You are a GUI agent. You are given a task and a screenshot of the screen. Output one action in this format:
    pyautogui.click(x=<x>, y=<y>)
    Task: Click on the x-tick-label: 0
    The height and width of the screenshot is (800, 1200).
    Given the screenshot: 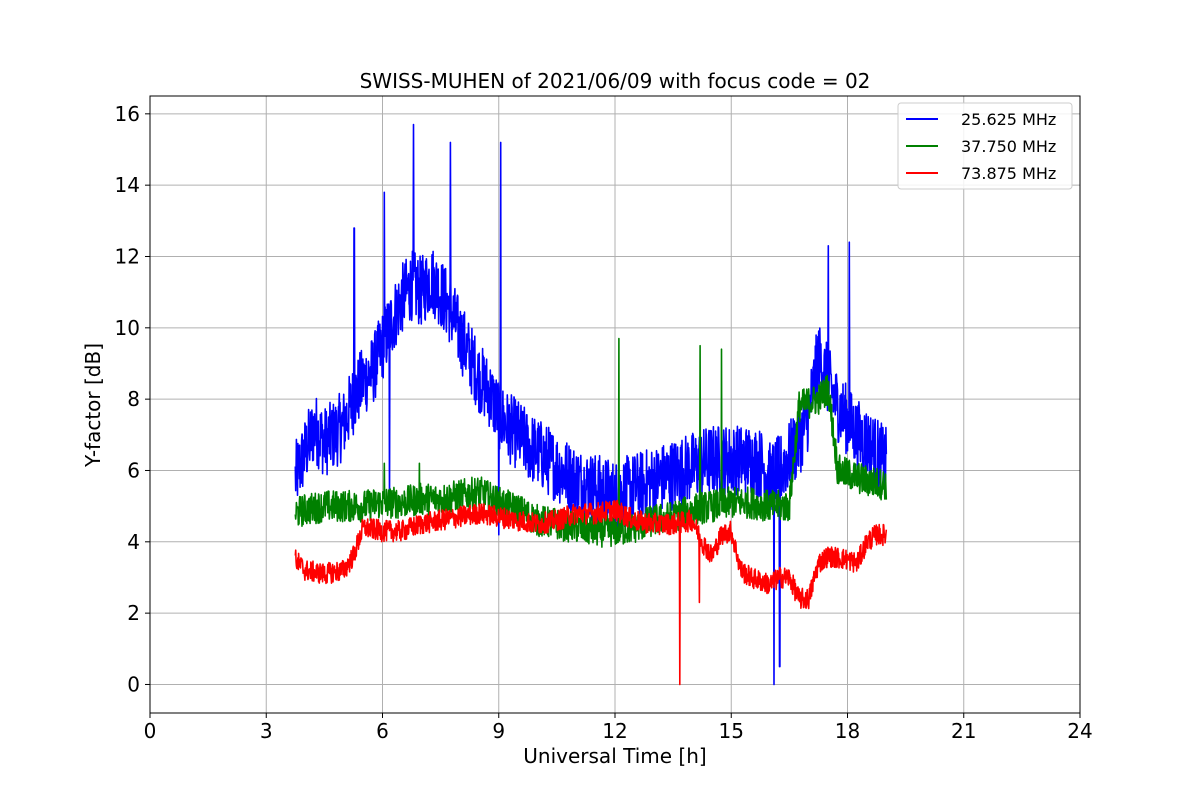 What is the action you would take?
    pyautogui.click(x=150, y=731)
    